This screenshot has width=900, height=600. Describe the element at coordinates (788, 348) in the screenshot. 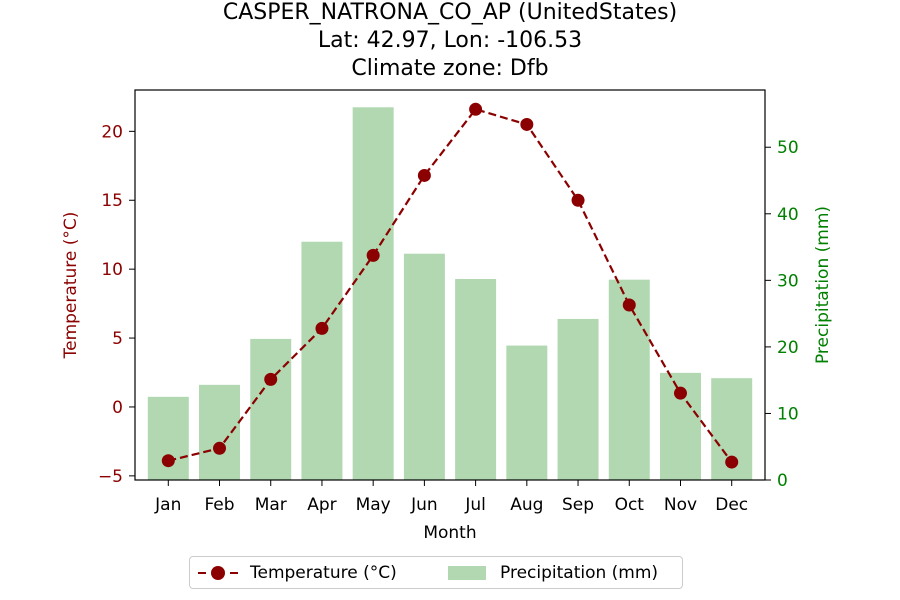

I see `right-tick-label: 20` at that location.